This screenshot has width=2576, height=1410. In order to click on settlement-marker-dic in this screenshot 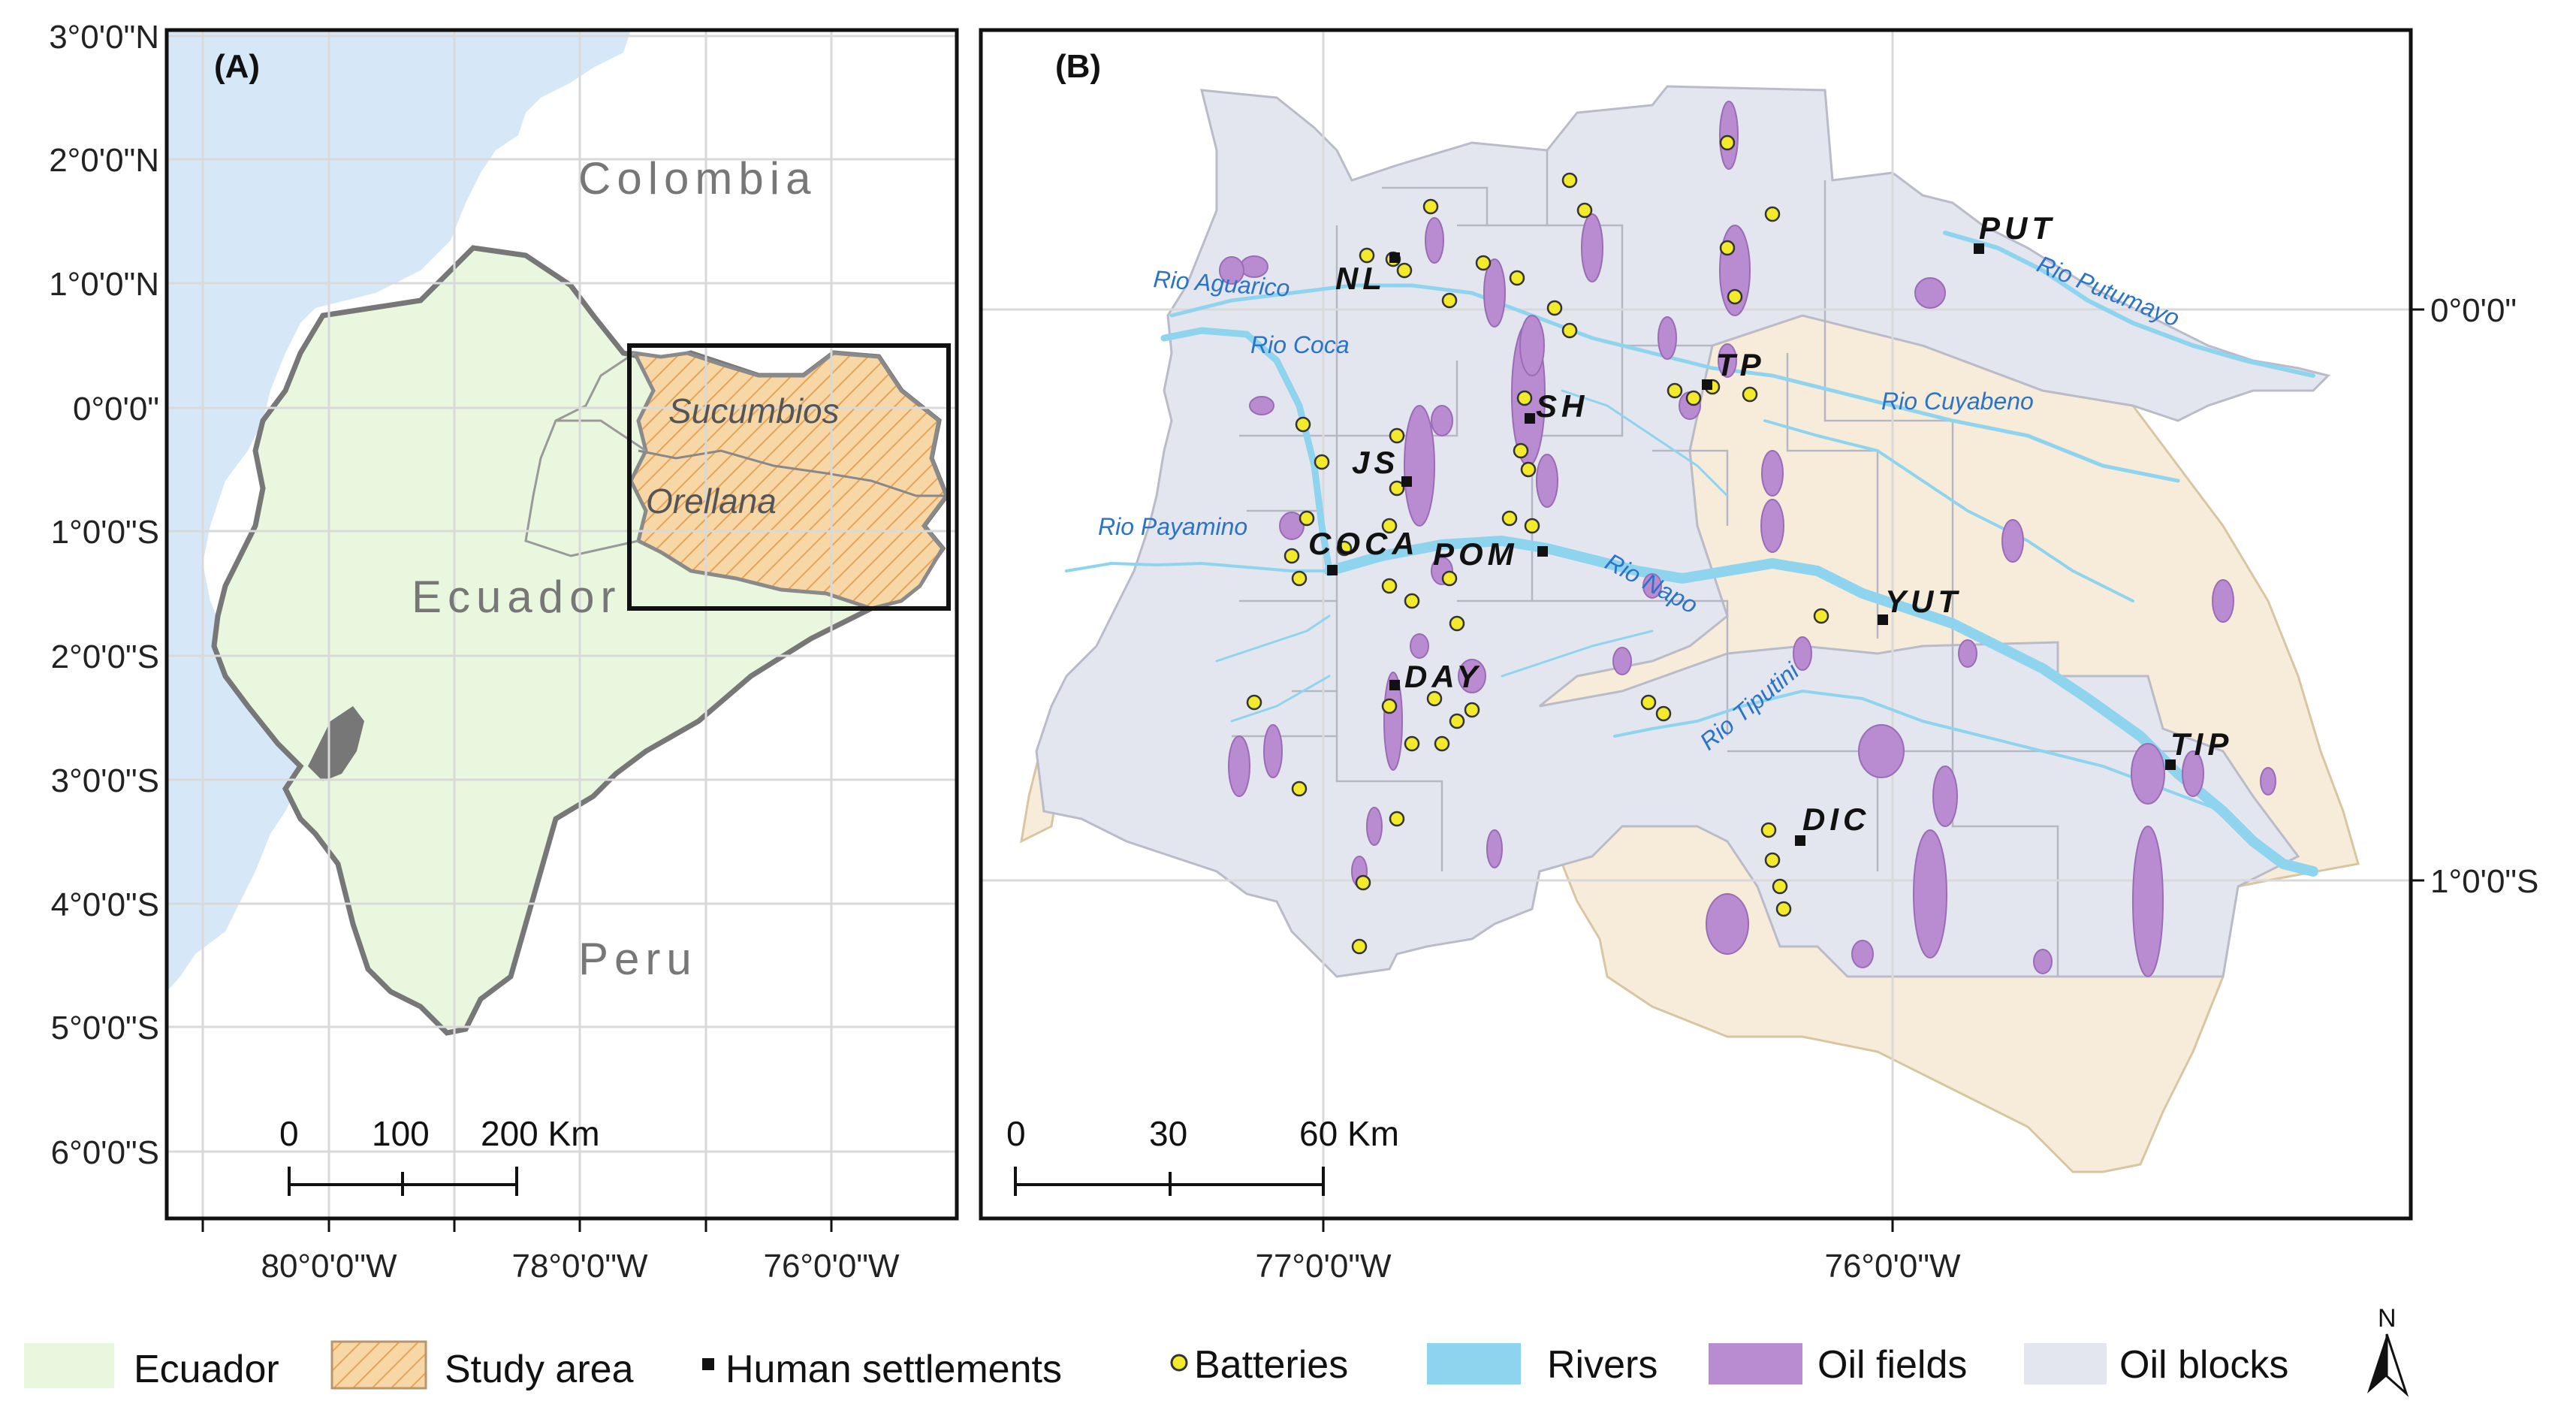, I will do `click(1800, 840)`.